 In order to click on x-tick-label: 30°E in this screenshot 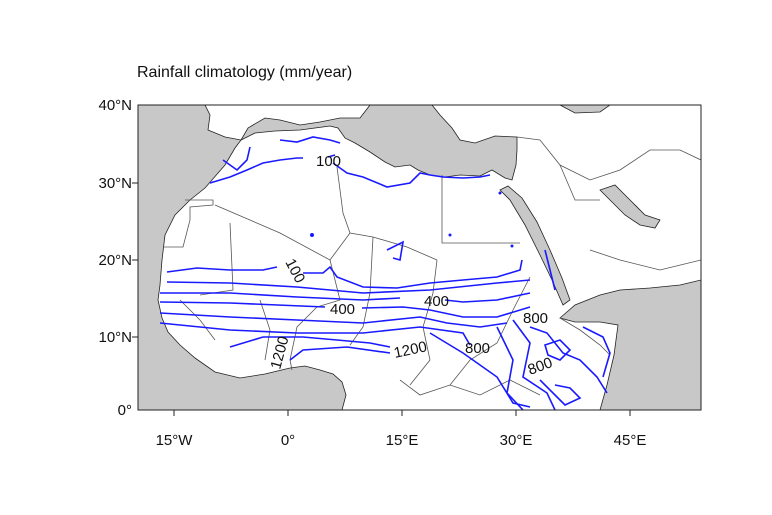, I will do `click(516, 440)`.